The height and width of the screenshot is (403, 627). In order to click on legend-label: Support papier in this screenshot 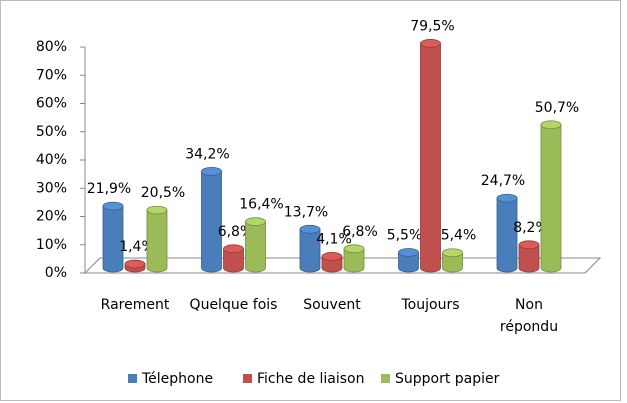, I will do `click(447, 379)`.